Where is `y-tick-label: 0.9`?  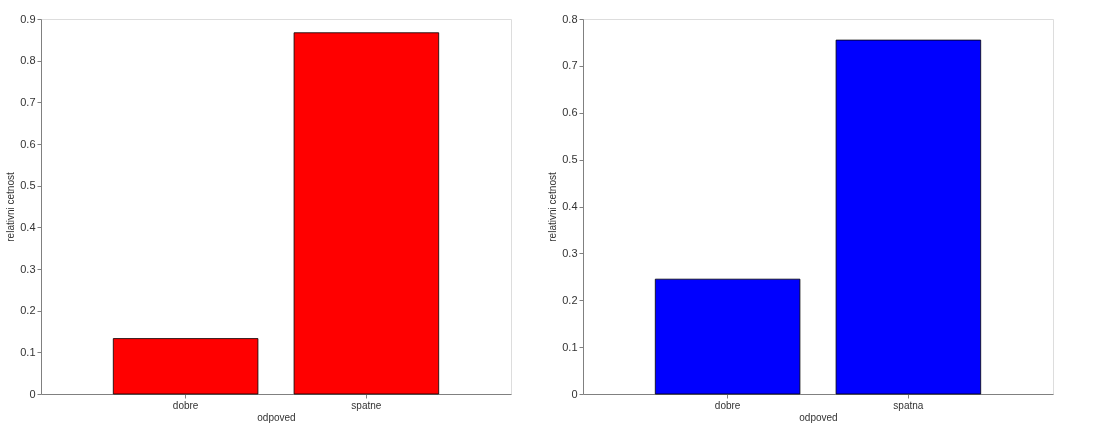 y-tick-label: 0.9 is located at coordinates (28, 18).